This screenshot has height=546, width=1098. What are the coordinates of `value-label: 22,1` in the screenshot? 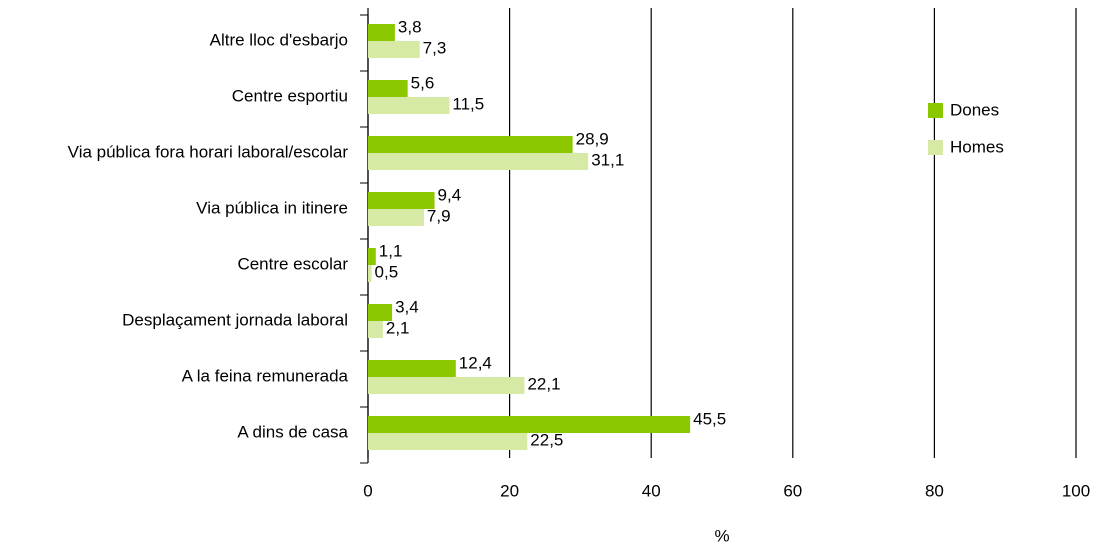 It's located at (543, 383).